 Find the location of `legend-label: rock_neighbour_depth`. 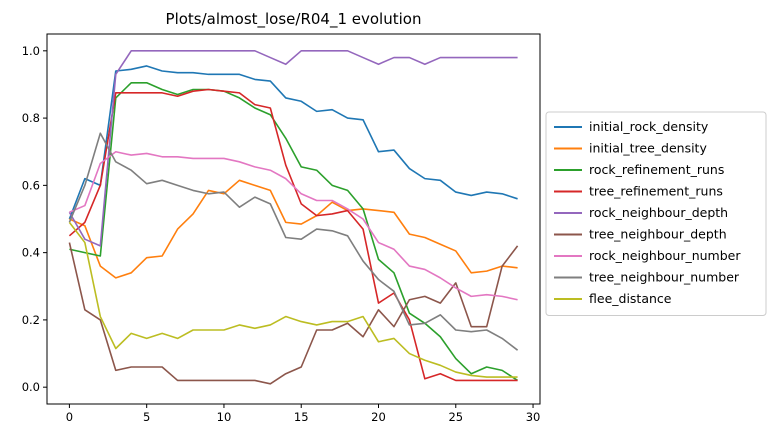

legend-label: rock_neighbour_depth is located at coordinates (658, 212).